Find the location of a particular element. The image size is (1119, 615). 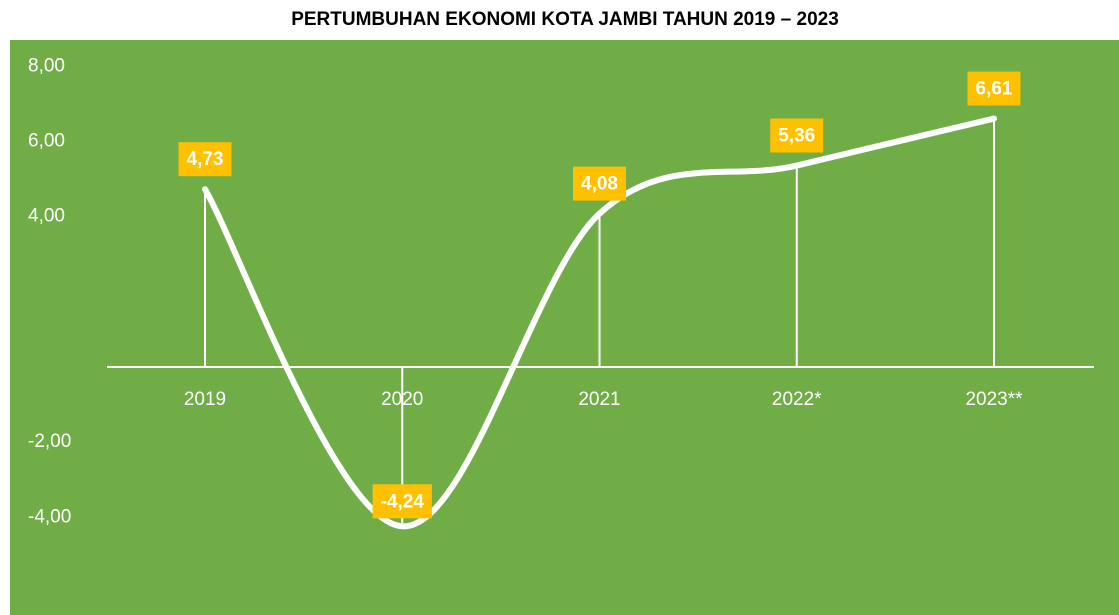

x-tick-label: 2021 is located at coordinates (599, 399).